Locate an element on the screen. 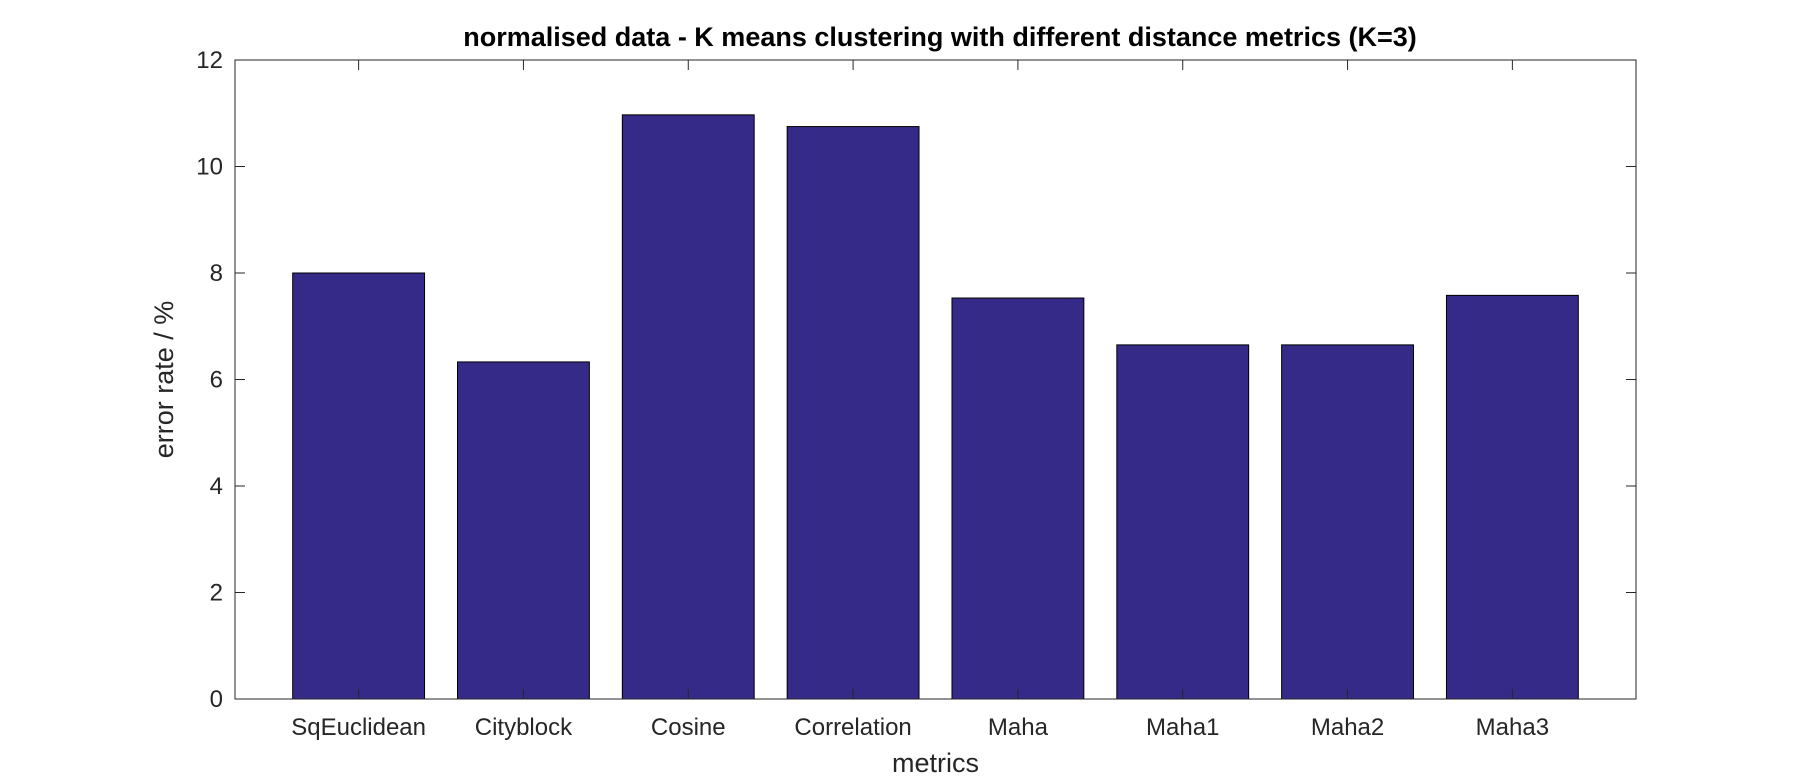  x-tick-label-maha3: Maha3 is located at coordinates (1512, 727).